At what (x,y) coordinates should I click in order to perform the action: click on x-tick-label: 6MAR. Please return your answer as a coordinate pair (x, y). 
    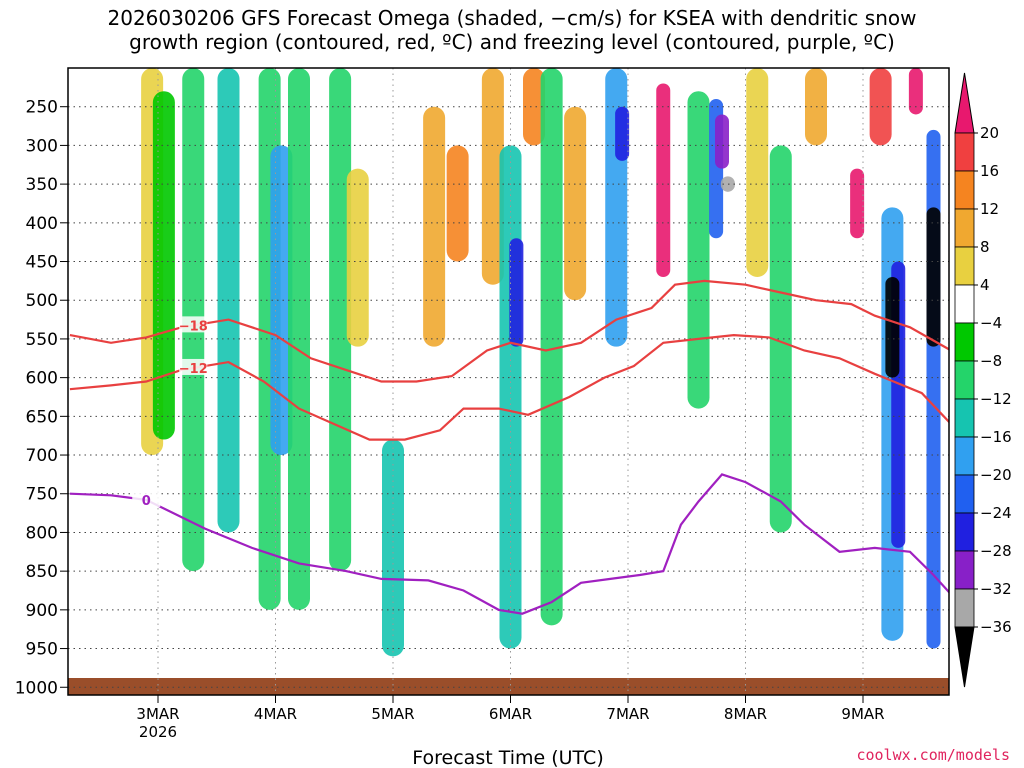
    Looking at the image, I should click on (510, 714).